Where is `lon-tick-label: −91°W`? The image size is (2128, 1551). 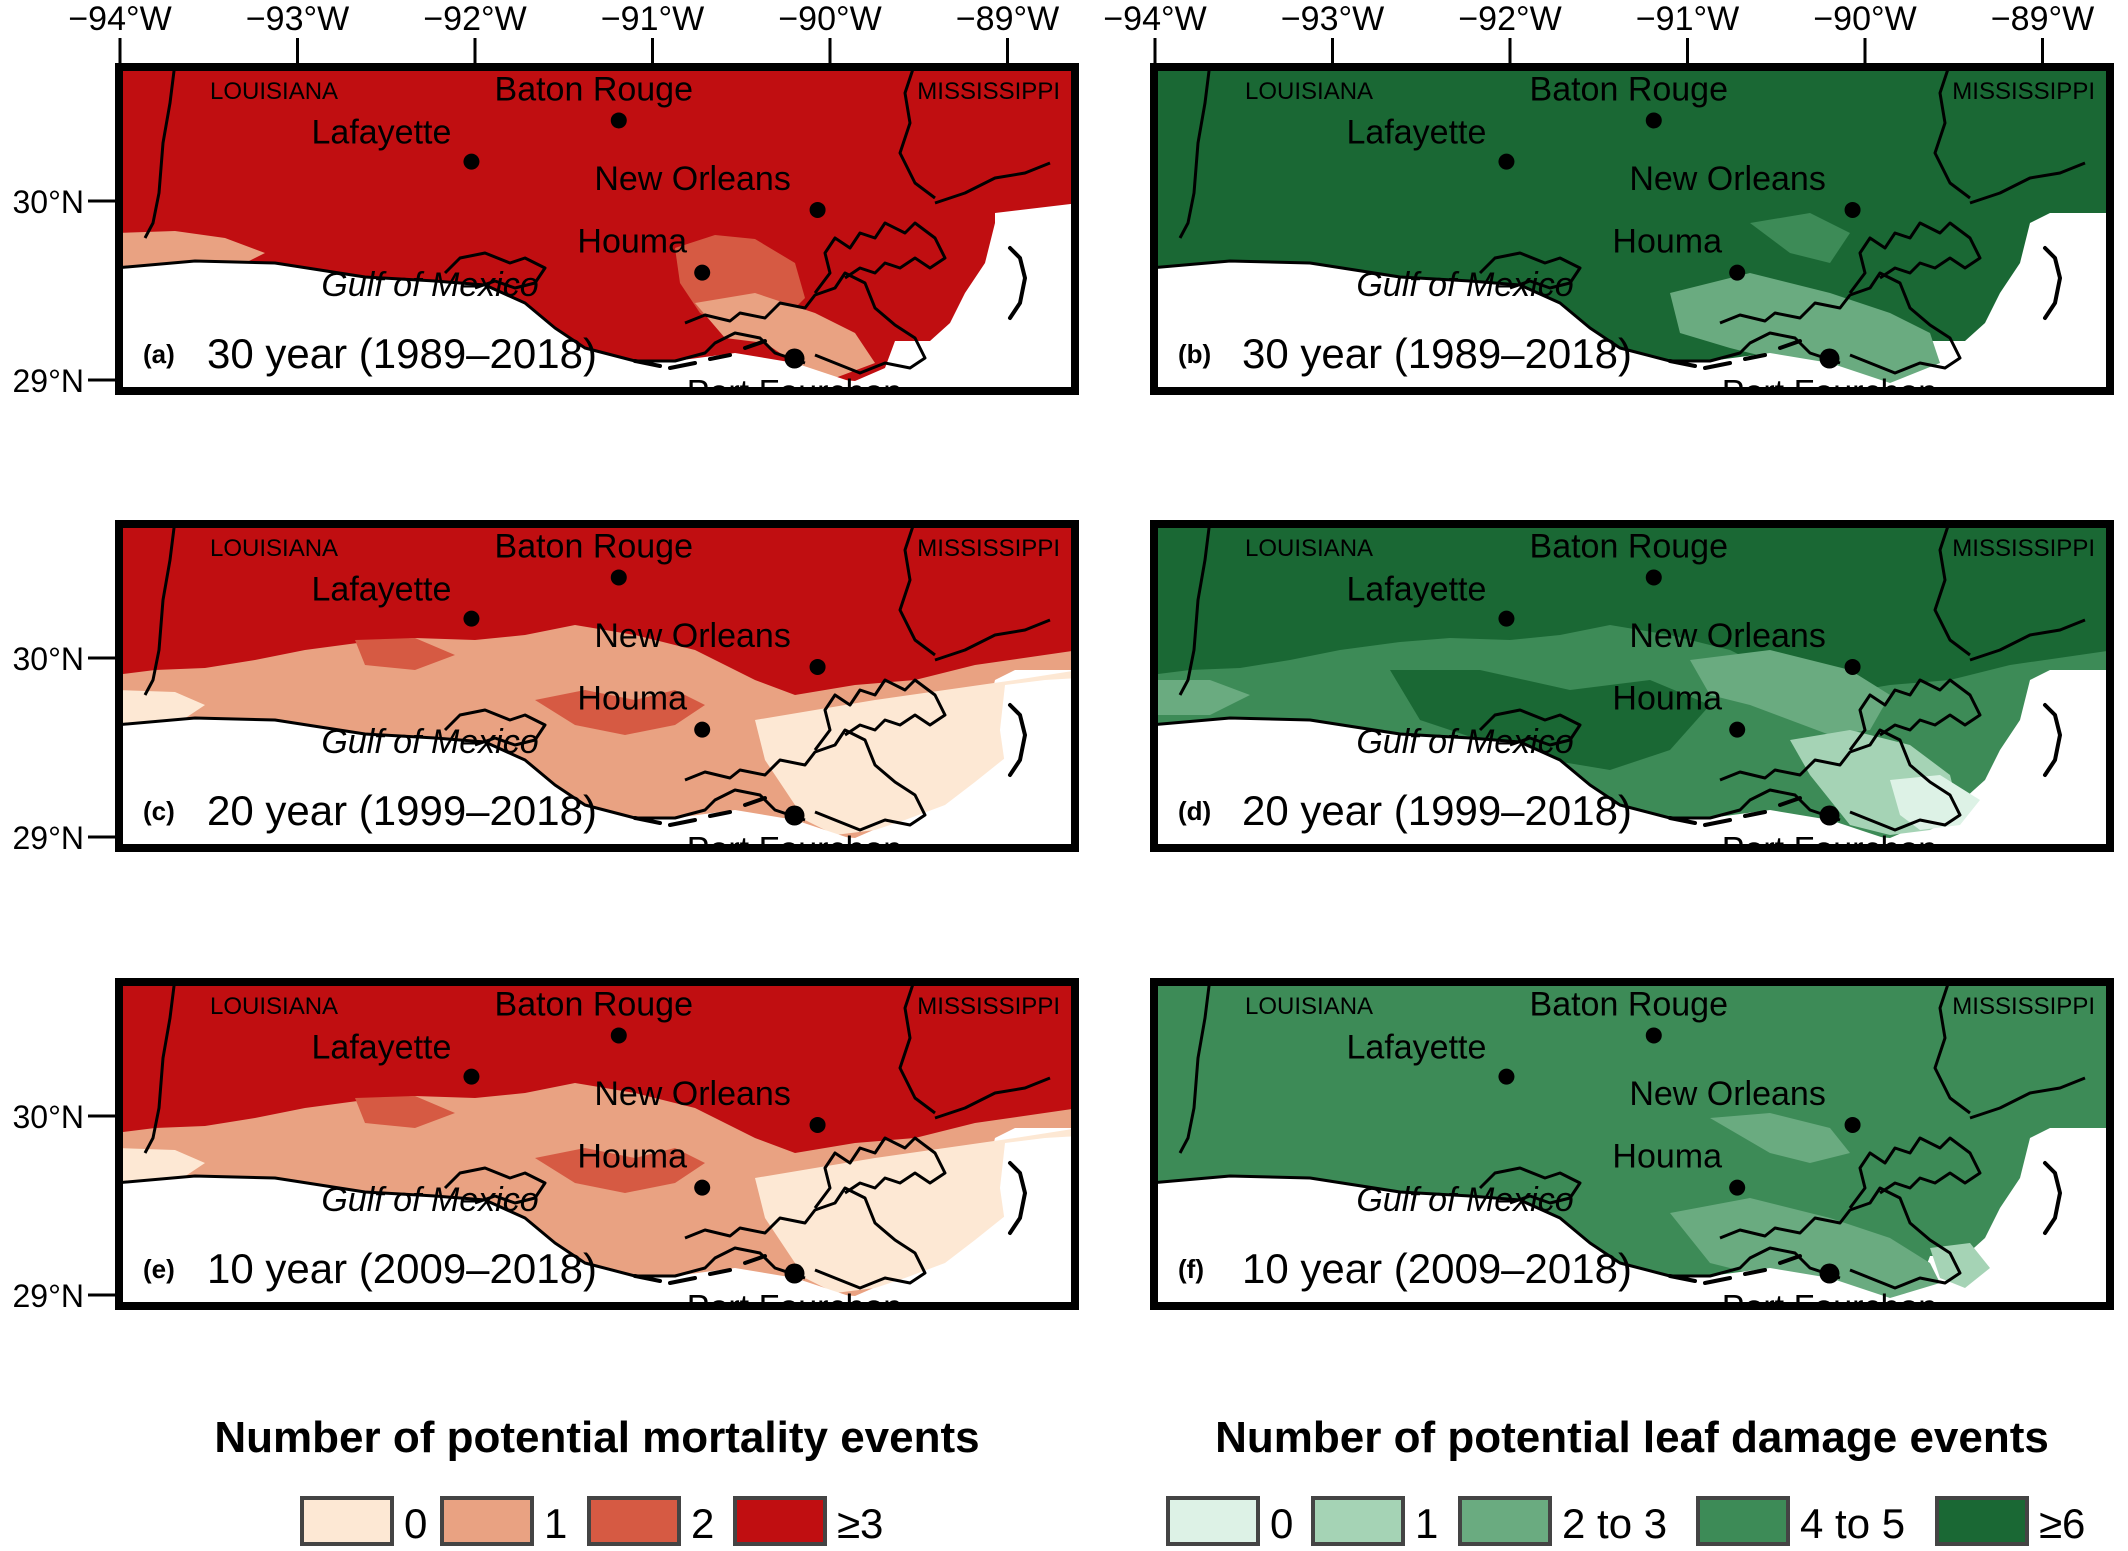
lon-tick-label: −91°W is located at coordinates (1687, 19).